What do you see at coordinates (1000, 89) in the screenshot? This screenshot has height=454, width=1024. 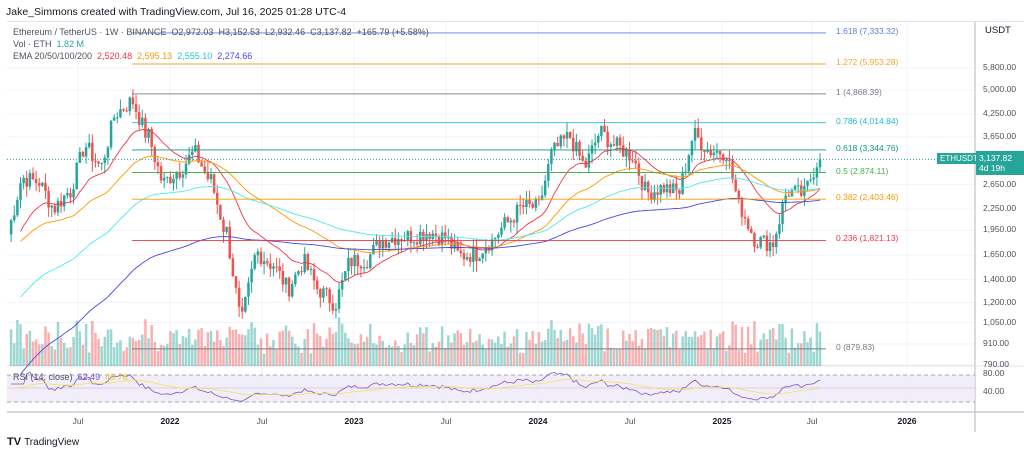 I see `price-tick: 5,000.00` at bounding box center [1000, 89].